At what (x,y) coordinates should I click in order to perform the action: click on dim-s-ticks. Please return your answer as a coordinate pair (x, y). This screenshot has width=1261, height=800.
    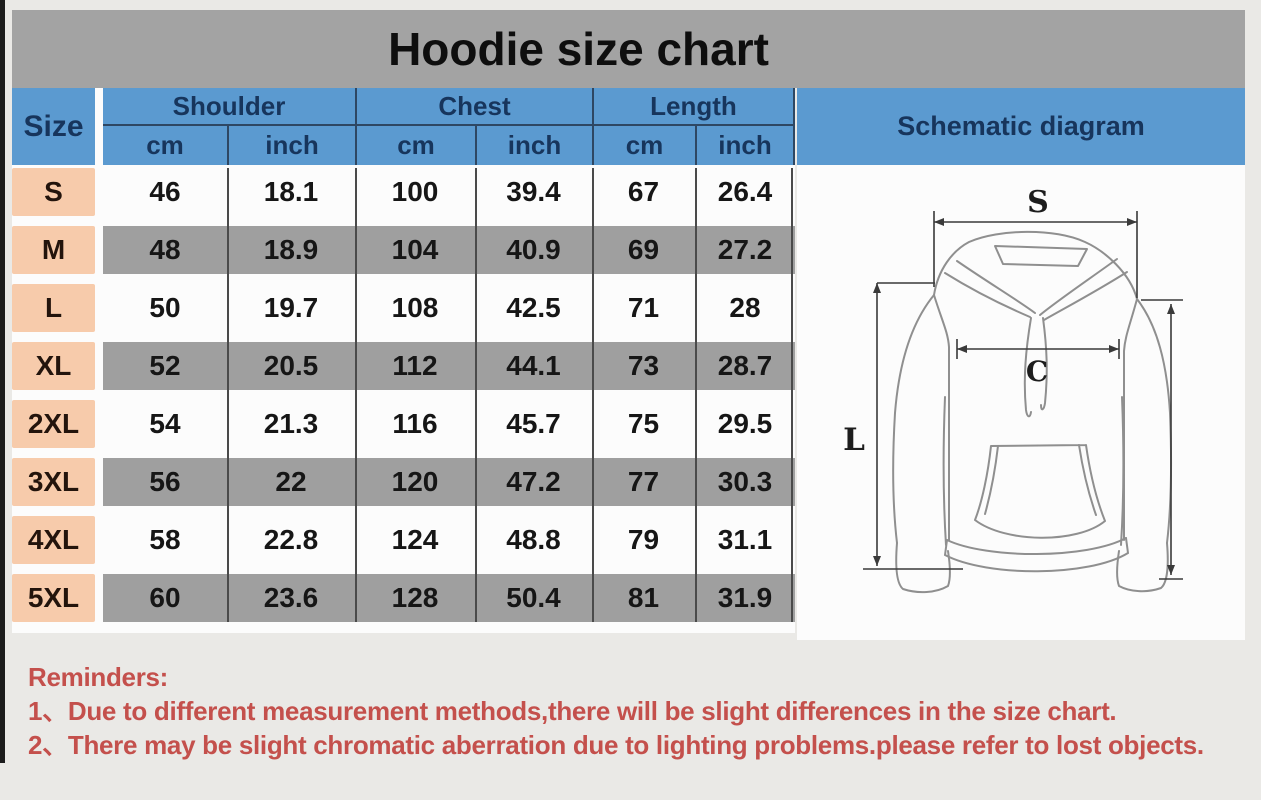
    Looking at the image, I should click on (1035, 254).